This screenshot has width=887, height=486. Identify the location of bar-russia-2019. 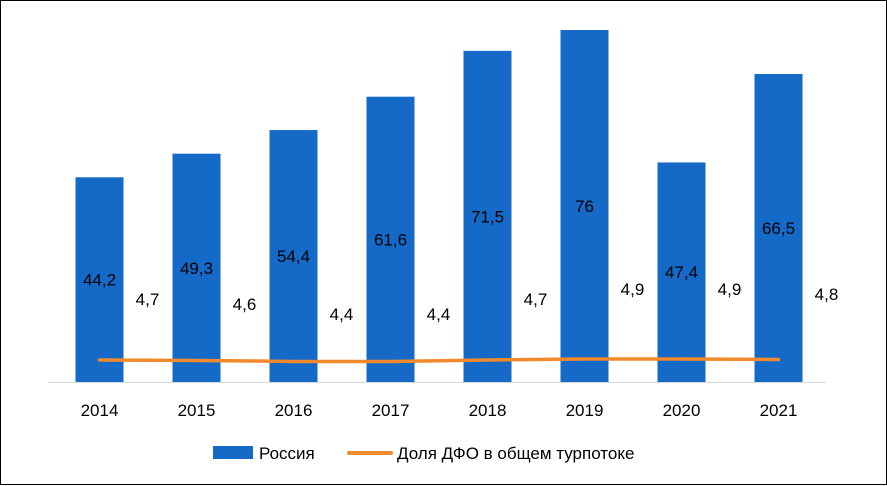
(584, 206).